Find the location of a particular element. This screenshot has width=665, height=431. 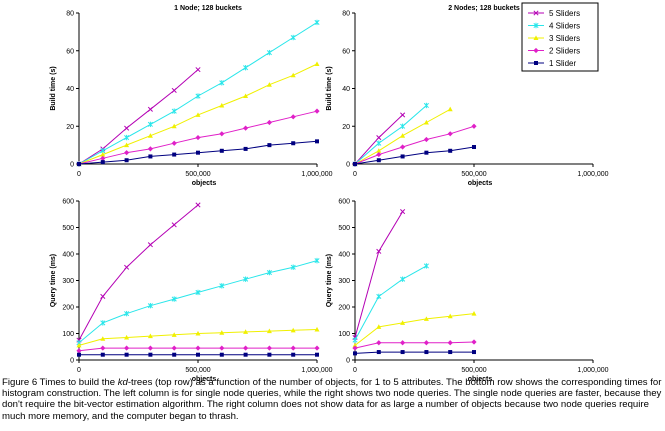

legend-label: 3 Sliders is located at coordinates (564, 38).